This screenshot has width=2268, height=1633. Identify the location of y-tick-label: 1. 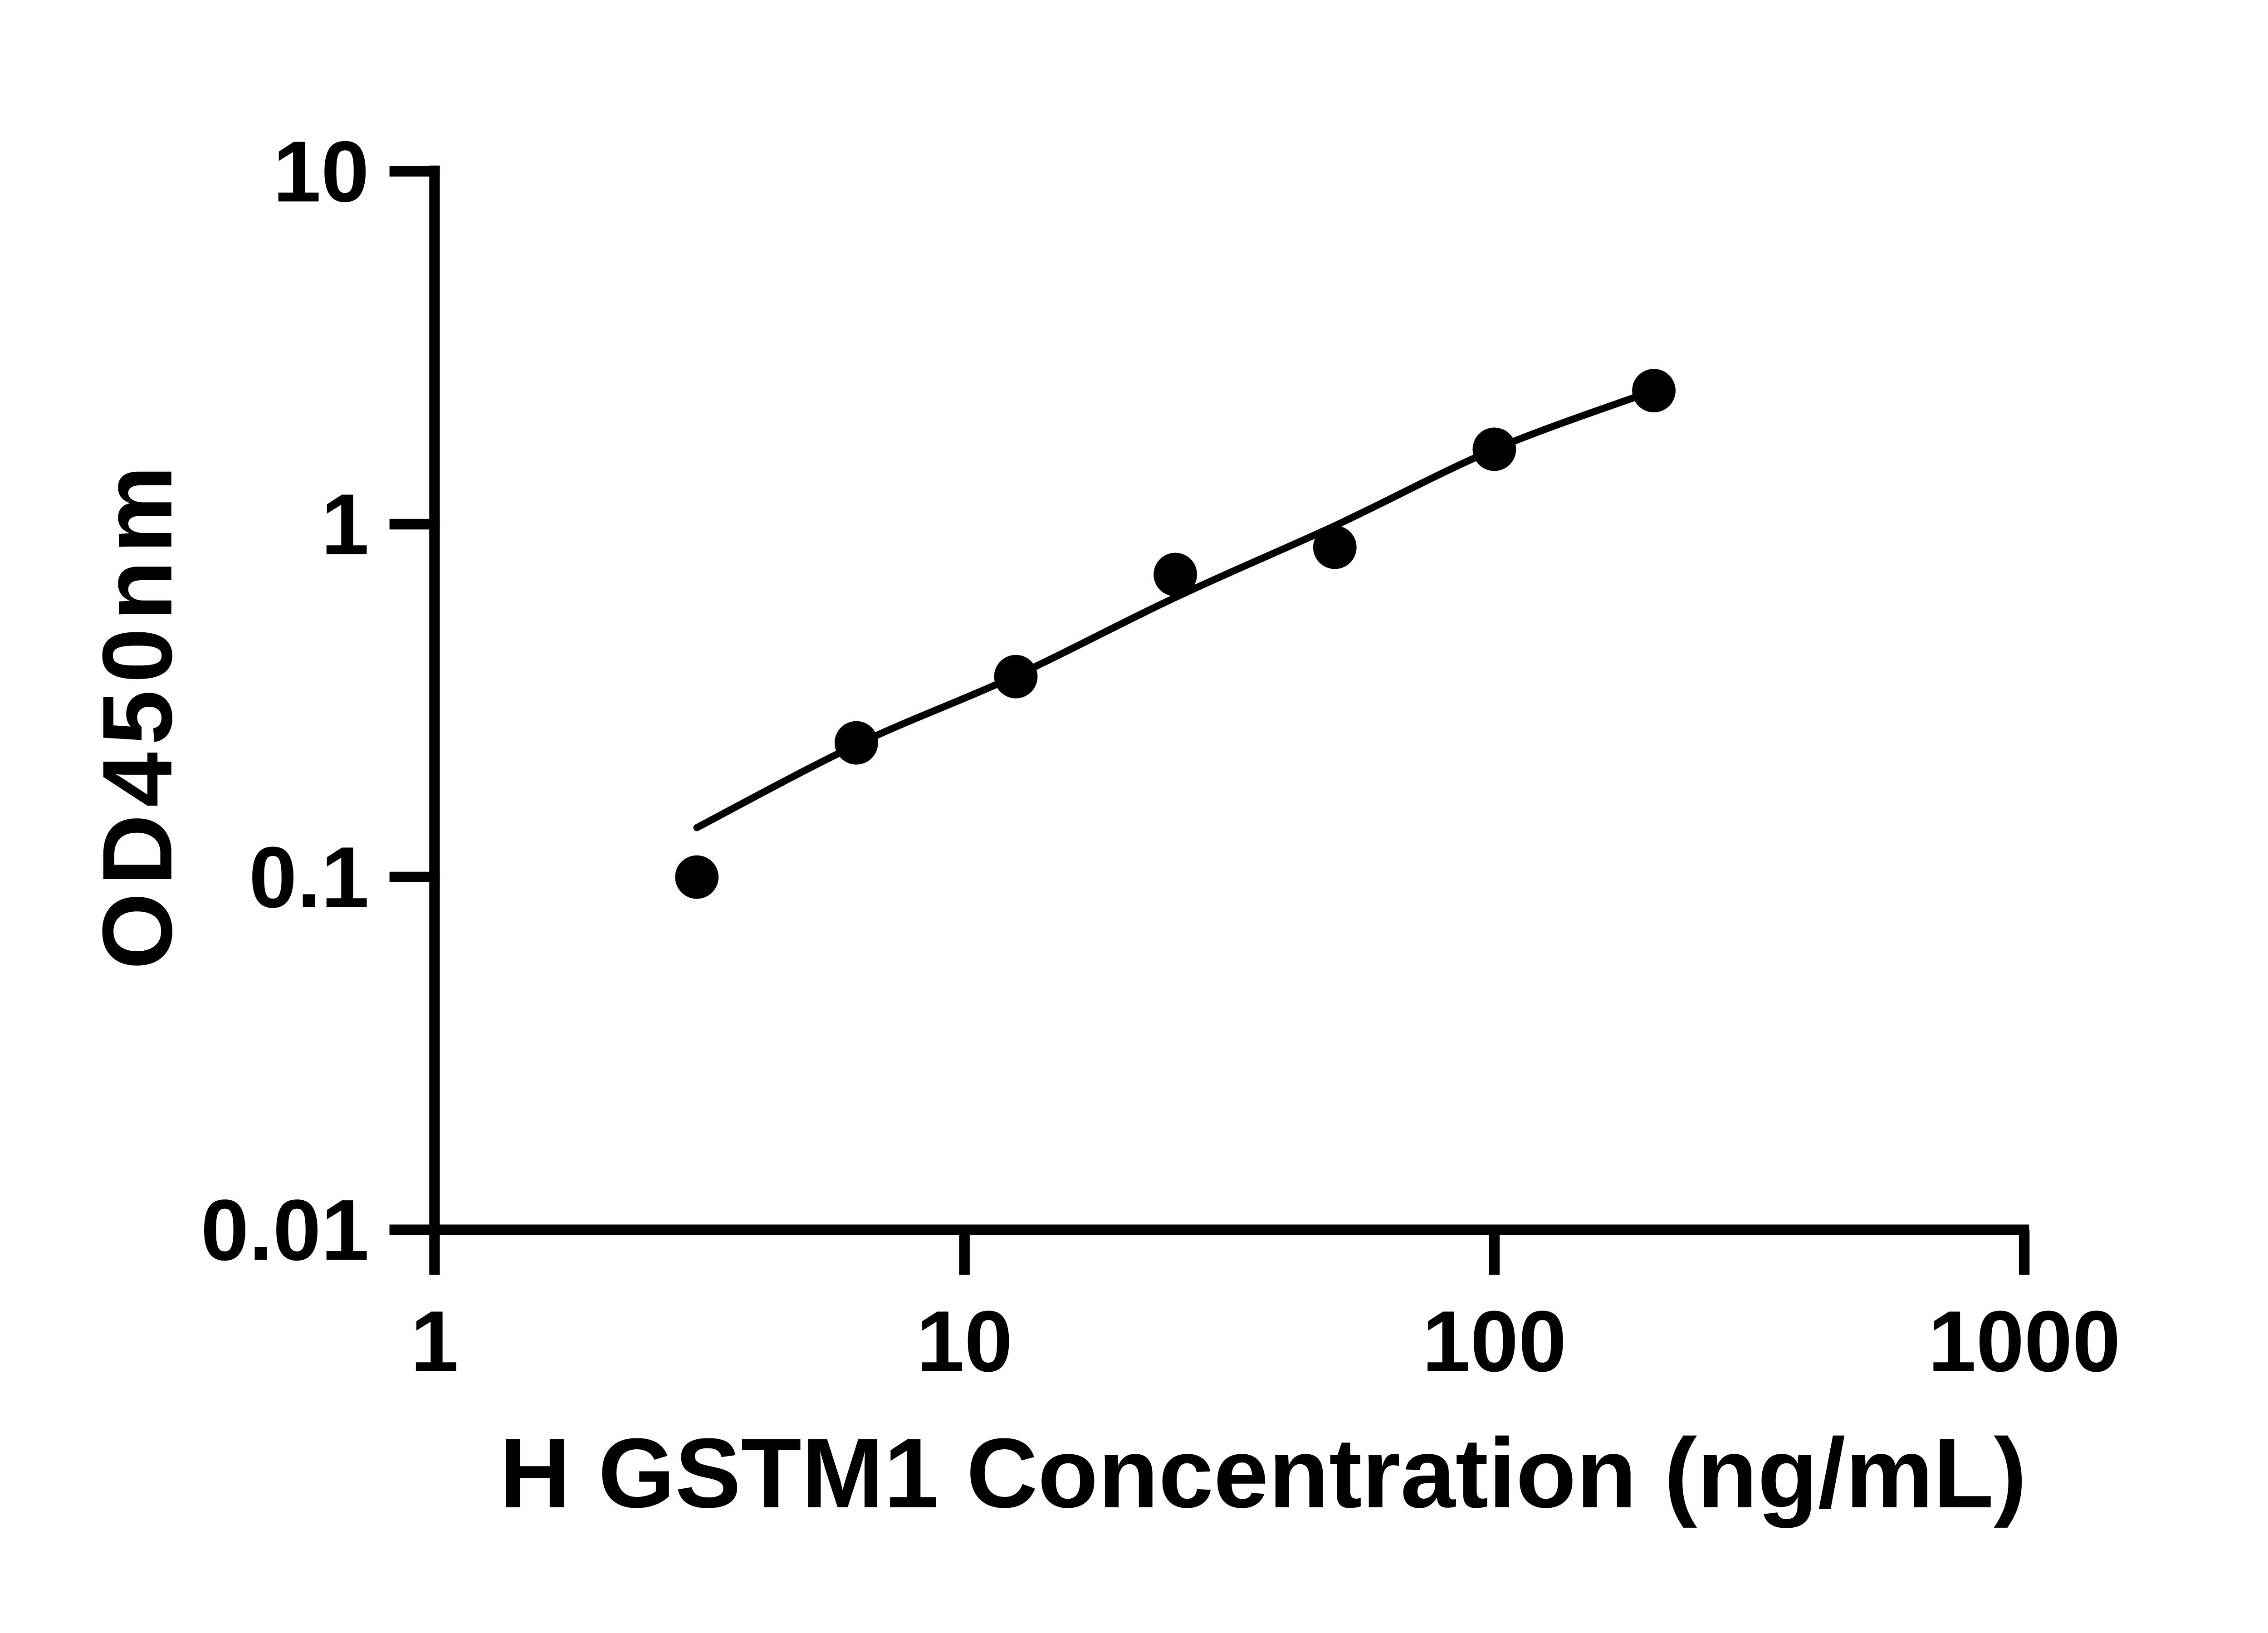
(345, 524).